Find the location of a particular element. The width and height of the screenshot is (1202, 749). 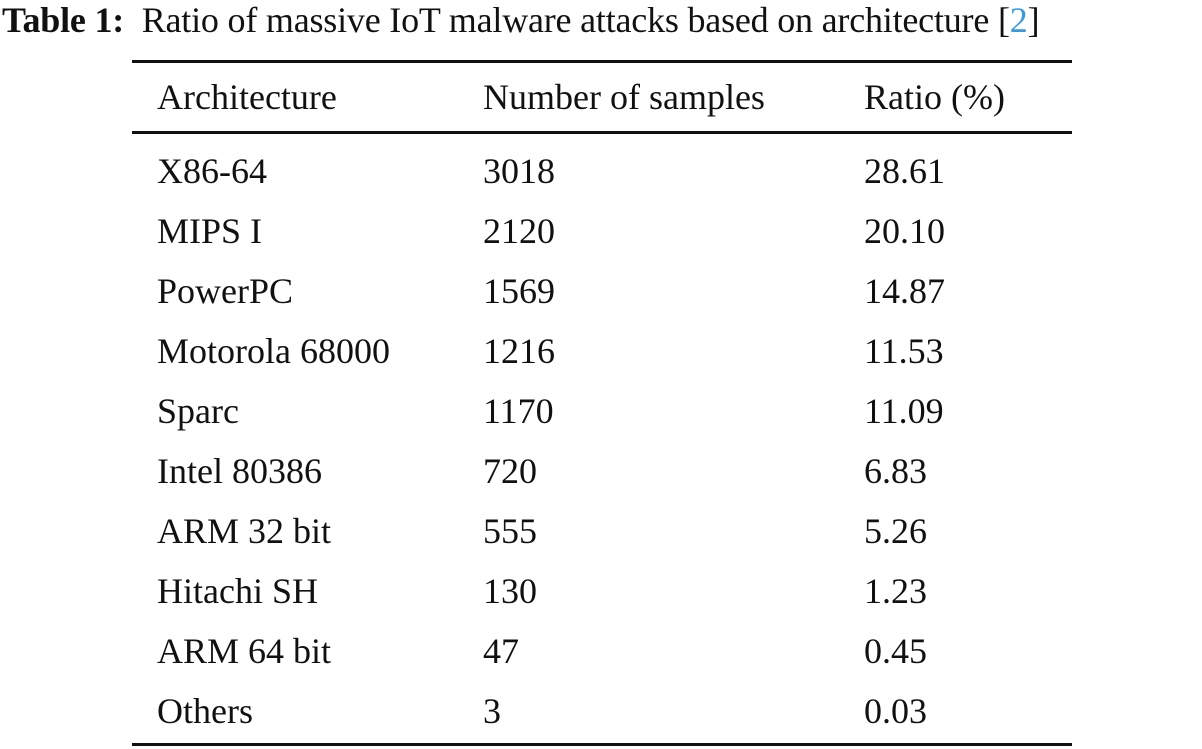

cell-architecture: Others is located at coordinates (205, 711).